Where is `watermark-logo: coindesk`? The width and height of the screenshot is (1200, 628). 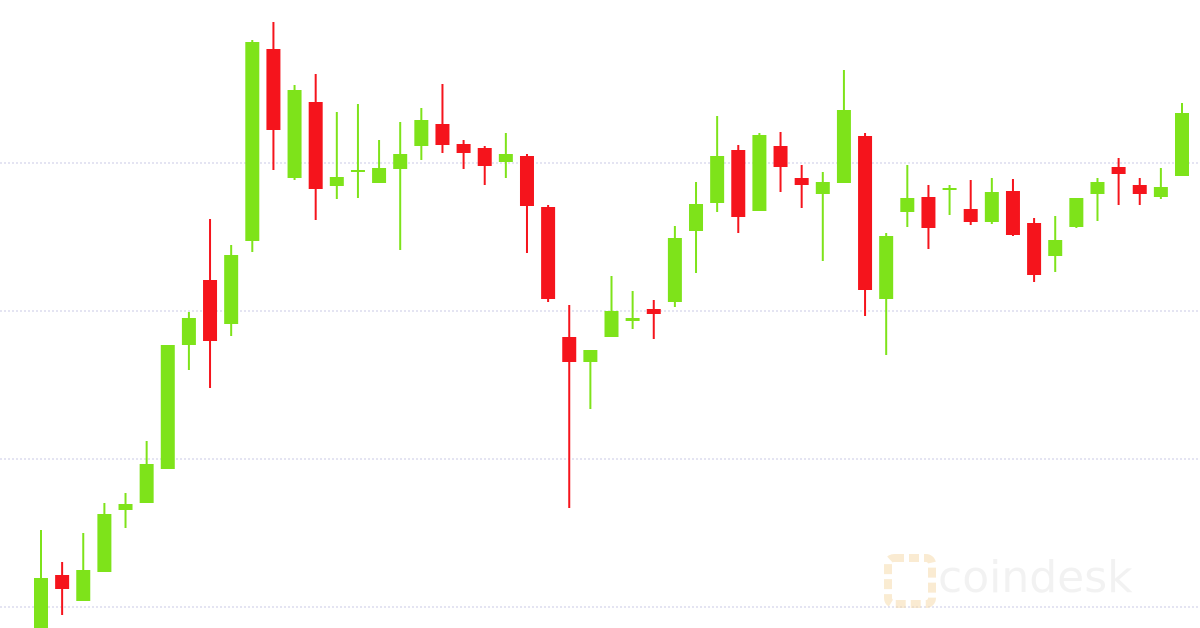
watermark-logo: coindesk is located at coordinates (1008, 580).